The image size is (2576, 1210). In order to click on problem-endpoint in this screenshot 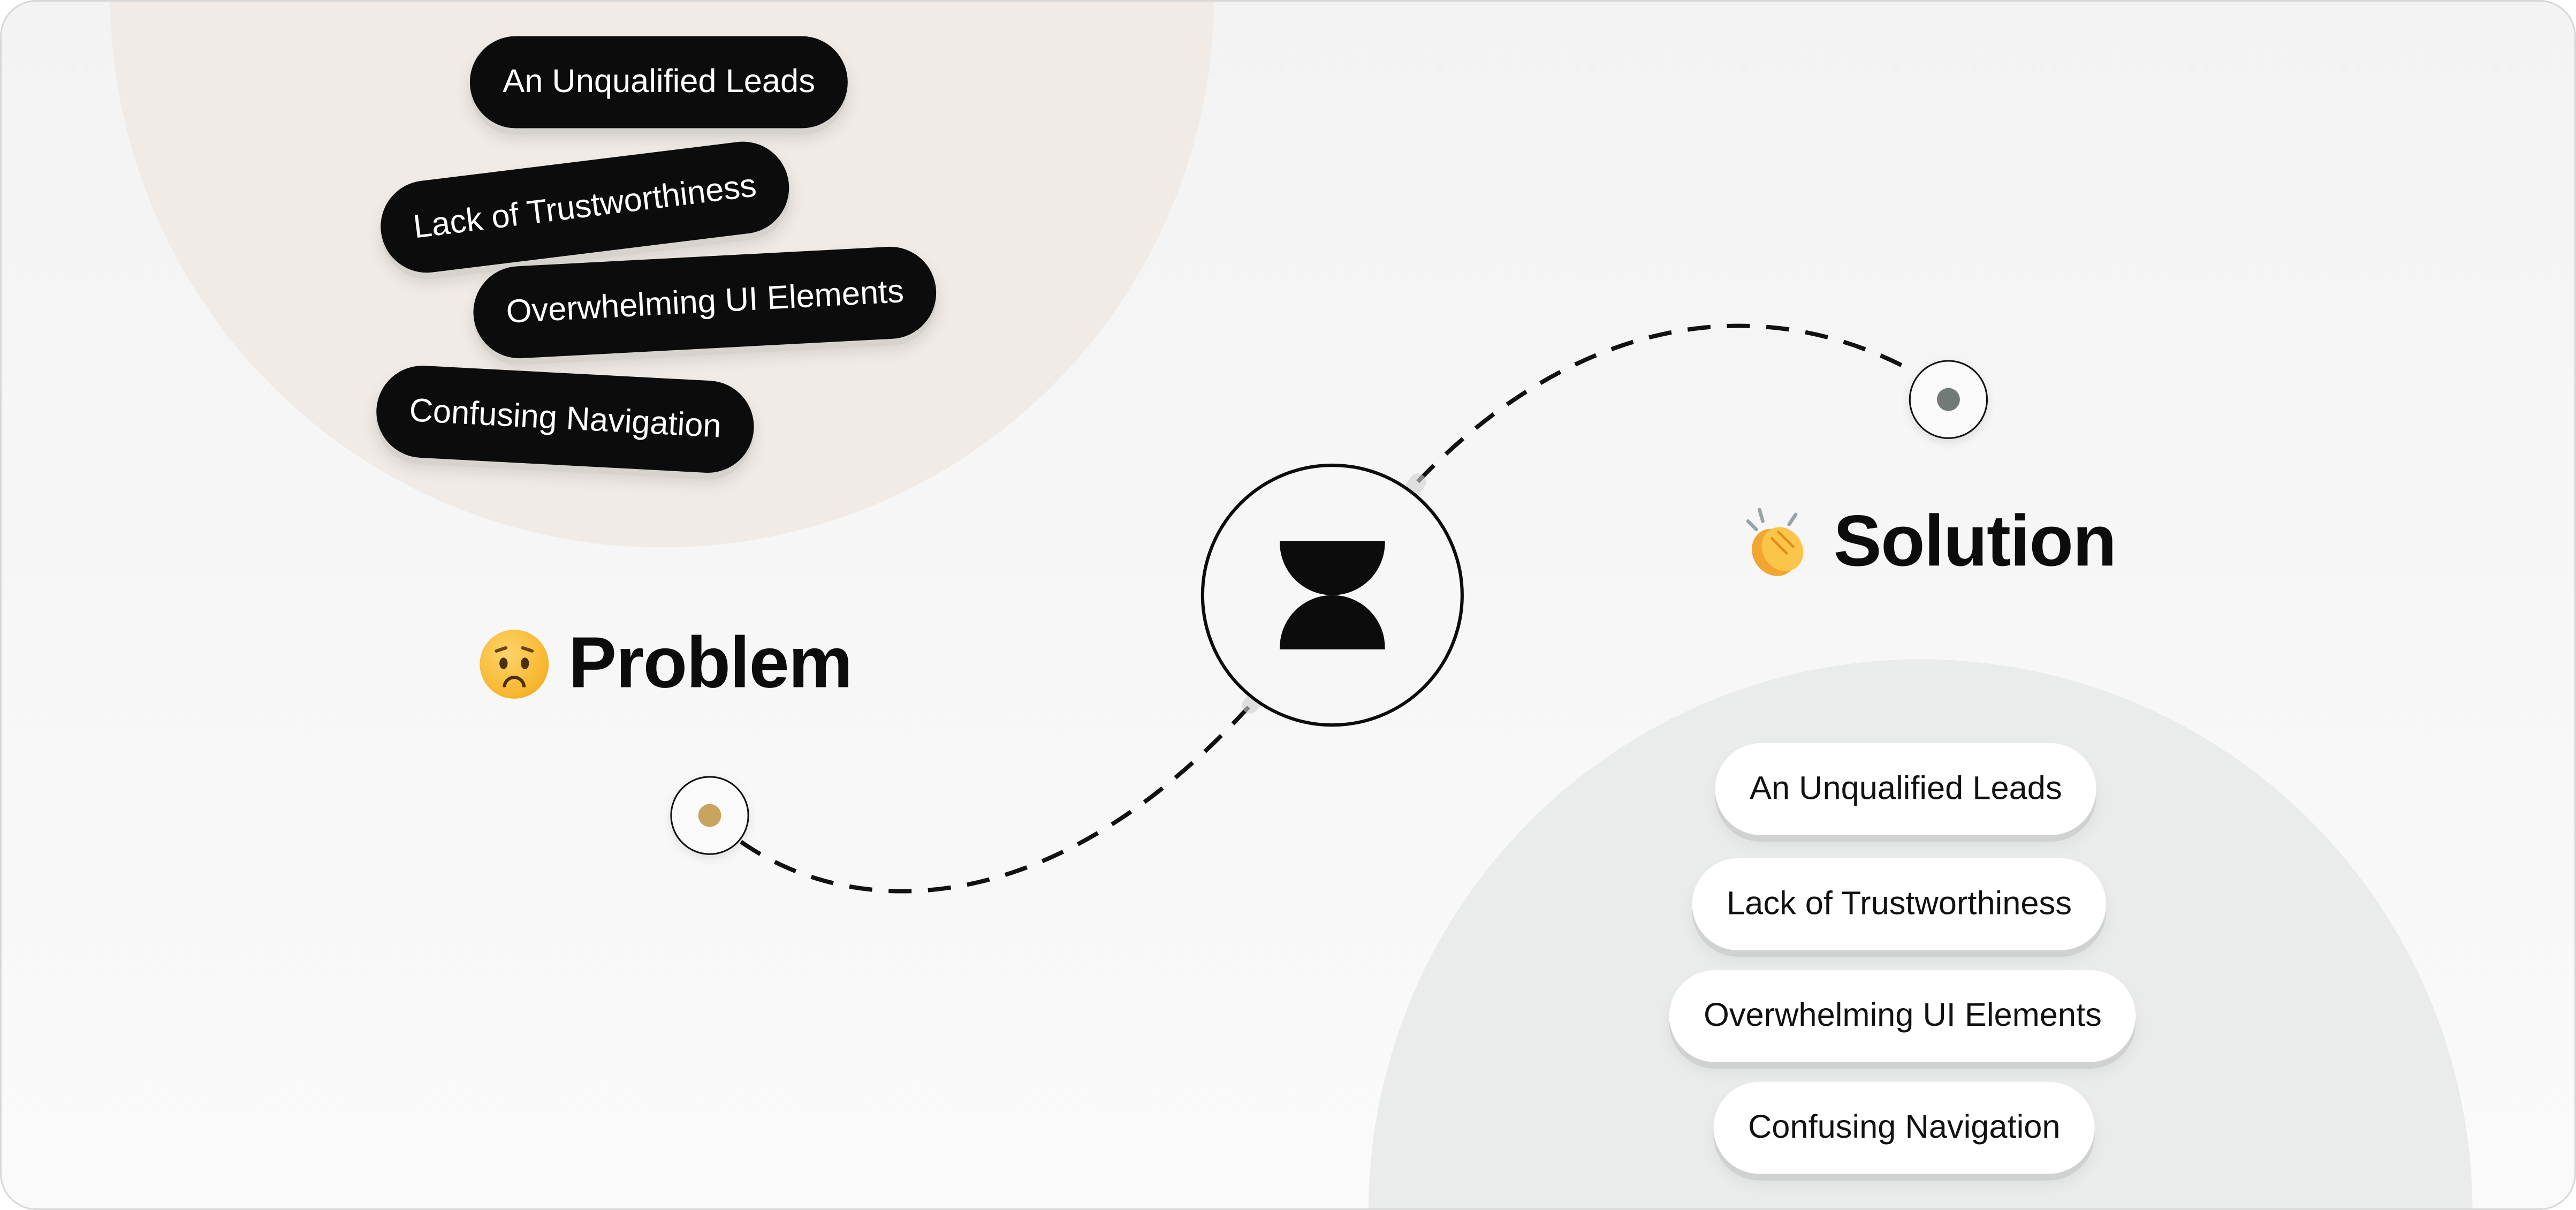, I will do `click(709, 816)`.